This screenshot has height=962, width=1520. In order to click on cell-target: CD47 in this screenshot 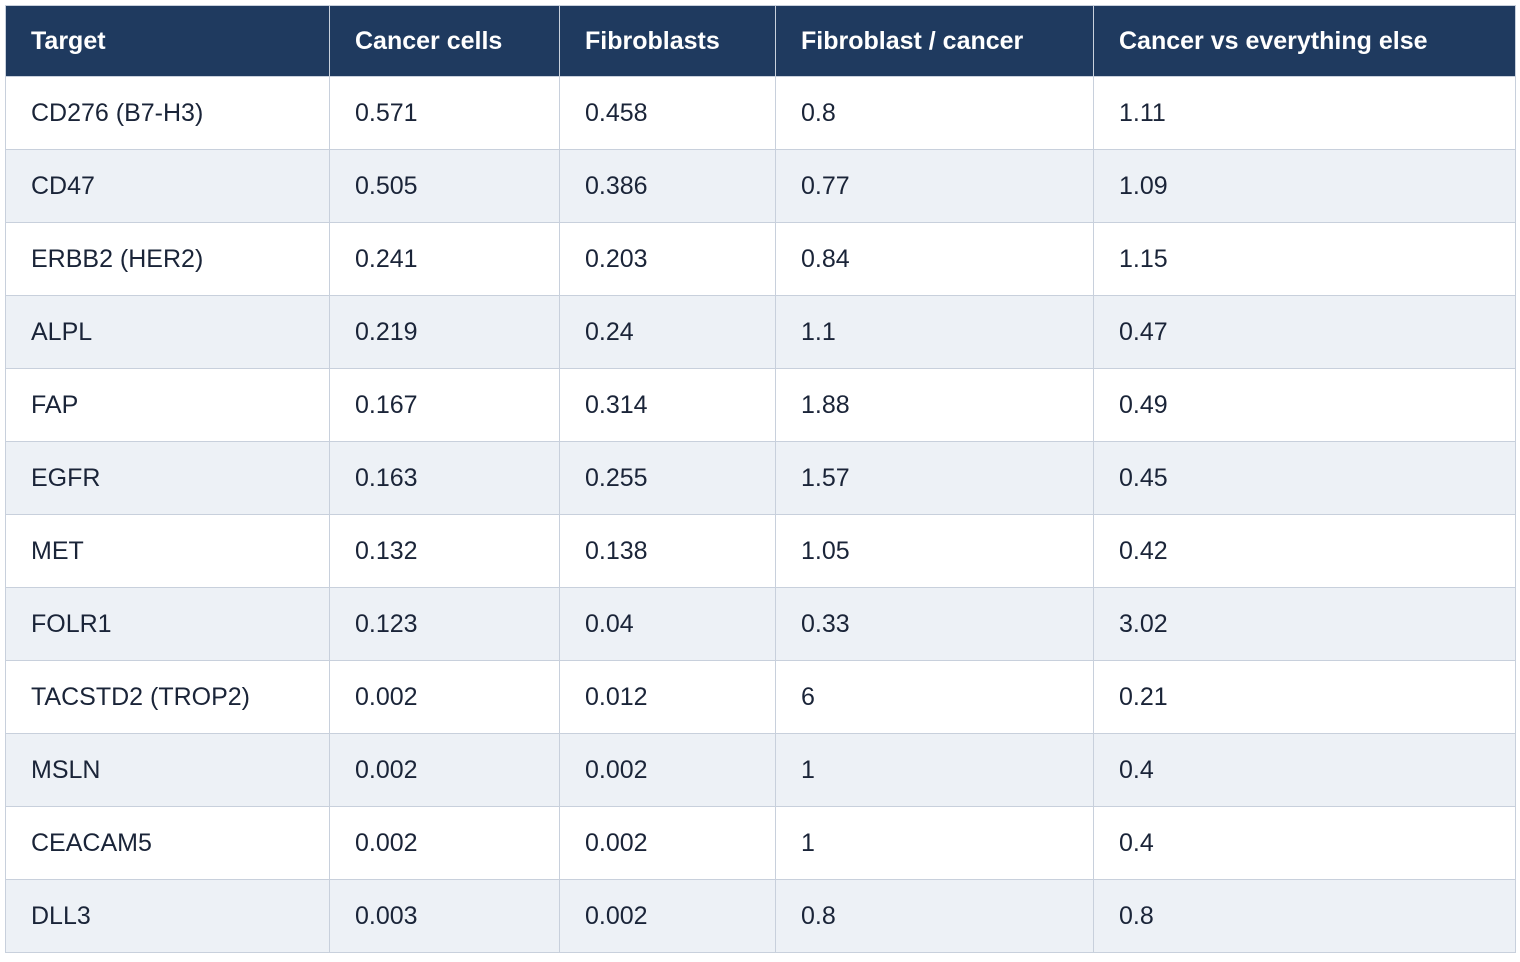, I will do `click(167, 186)`.